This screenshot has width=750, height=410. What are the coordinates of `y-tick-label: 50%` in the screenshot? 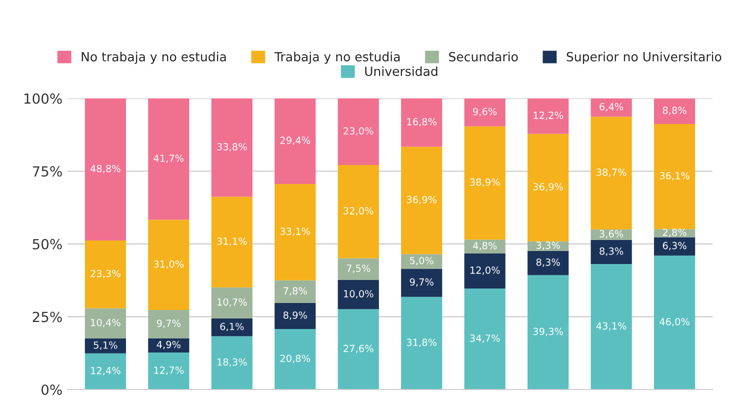 It's located at (47, 244).